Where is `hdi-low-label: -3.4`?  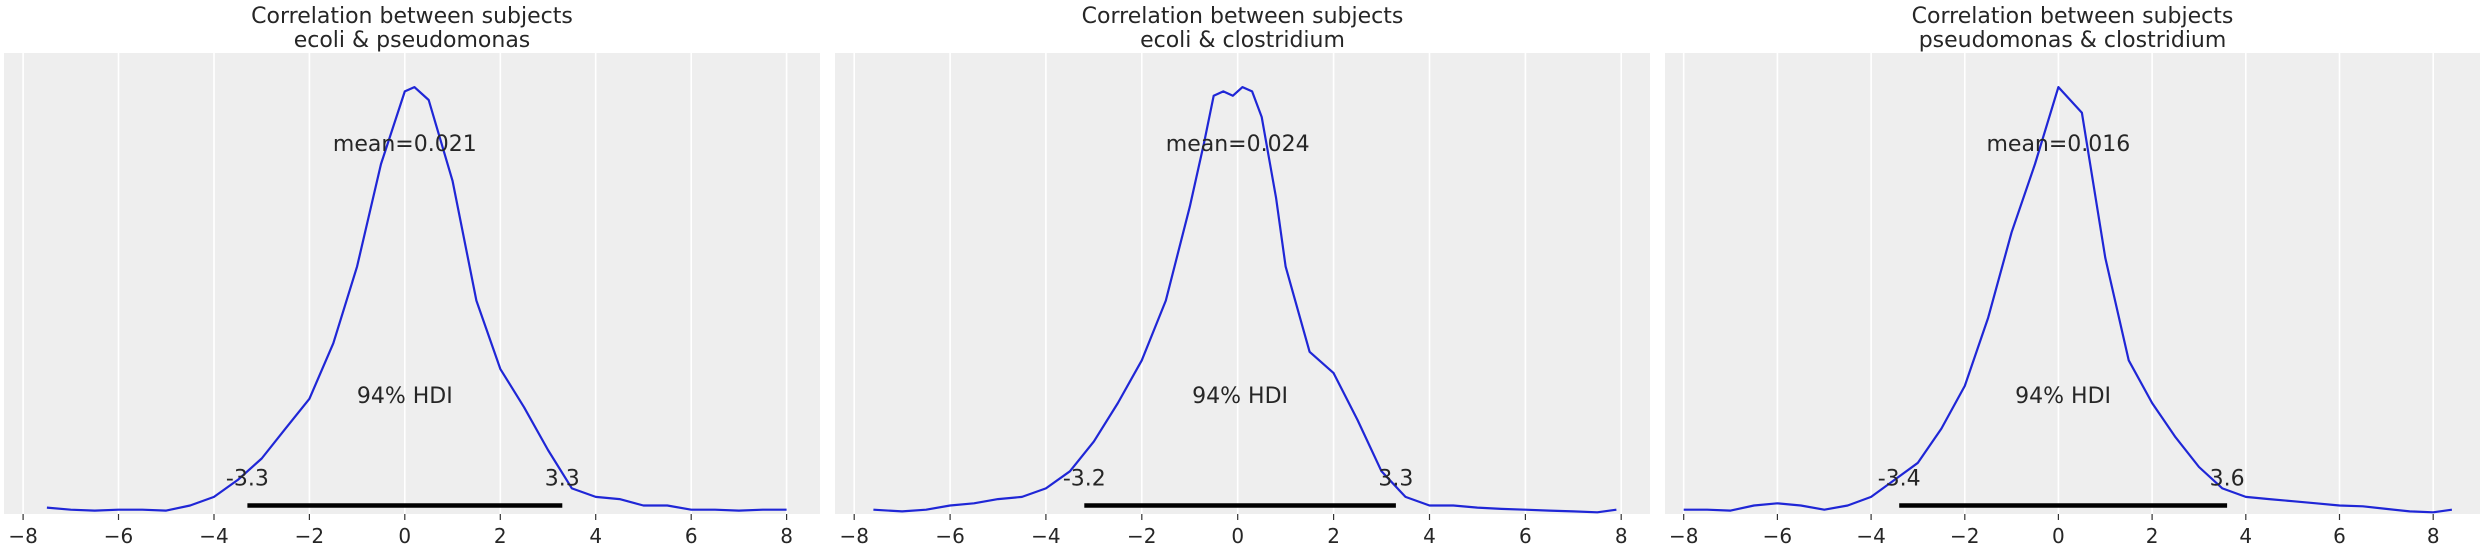
hdi-low-label: -3.4 is located at coordinates (1899, 479).